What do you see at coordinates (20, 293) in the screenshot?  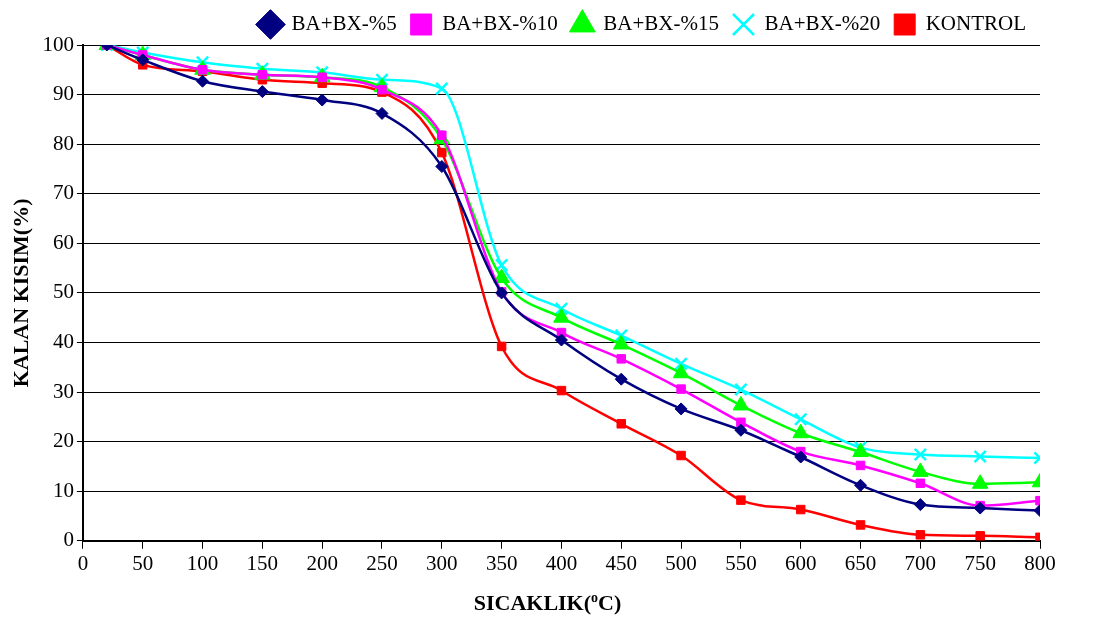 I see `y-axis-title: KALAN KISIM(%)` at bounding box center [20, 293].